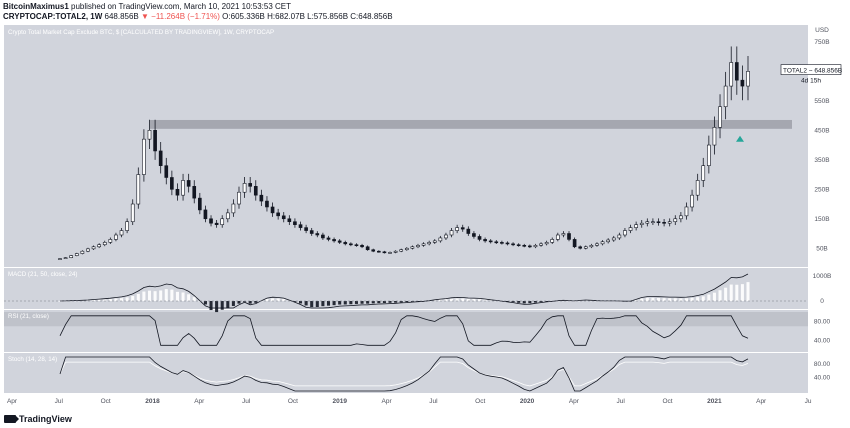 This screenshot has width=850, height=428. I want to click on y-tick-label: 750B, so click(821, 42).